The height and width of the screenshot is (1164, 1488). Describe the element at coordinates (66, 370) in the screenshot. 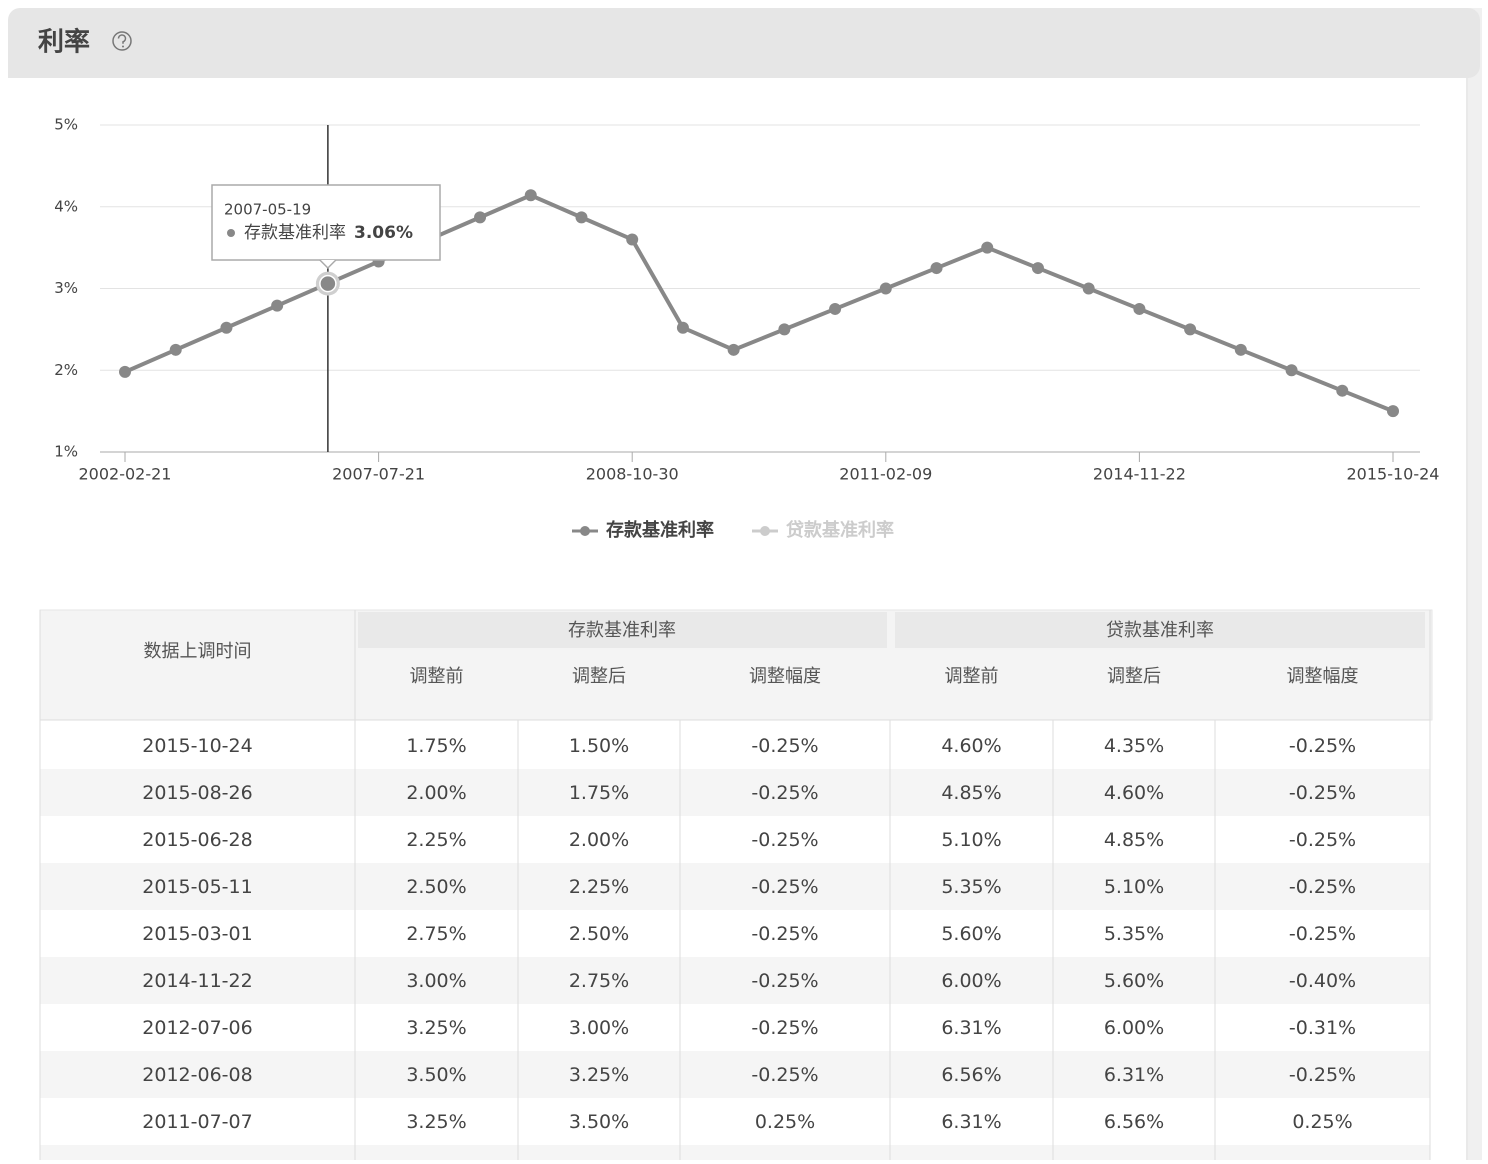

I see `y-tick-label: 2%` at that location.